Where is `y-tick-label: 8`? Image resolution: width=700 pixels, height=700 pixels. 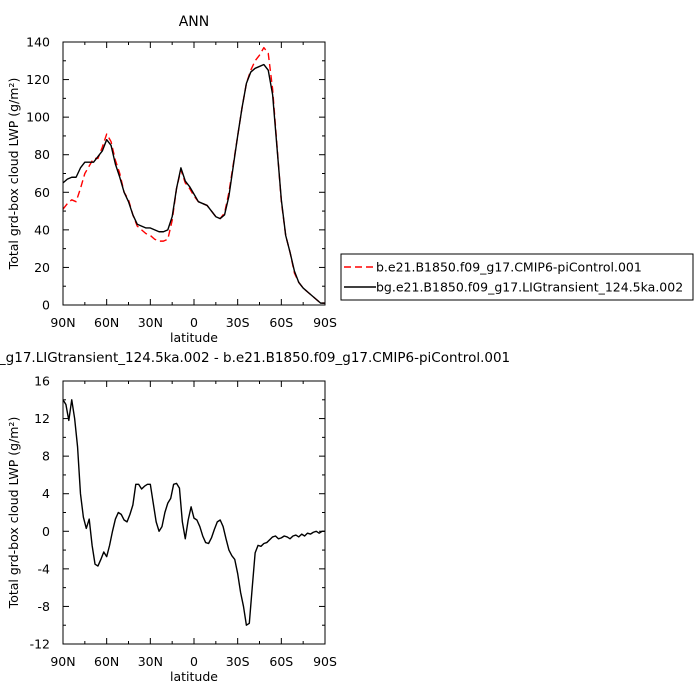
y-tick-label: 8 is located at coordinates (46, 456).